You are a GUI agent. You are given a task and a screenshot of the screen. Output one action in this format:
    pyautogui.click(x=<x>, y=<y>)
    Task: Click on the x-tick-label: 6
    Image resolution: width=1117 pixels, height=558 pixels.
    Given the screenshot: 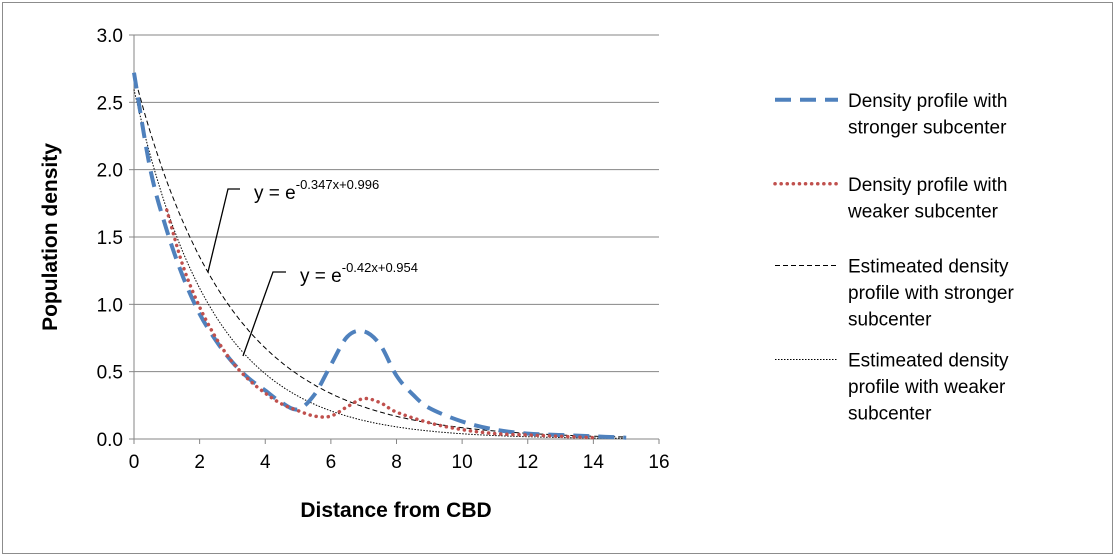 What is the action you would take?
    pyautogui.click(x=331, y=462)
    